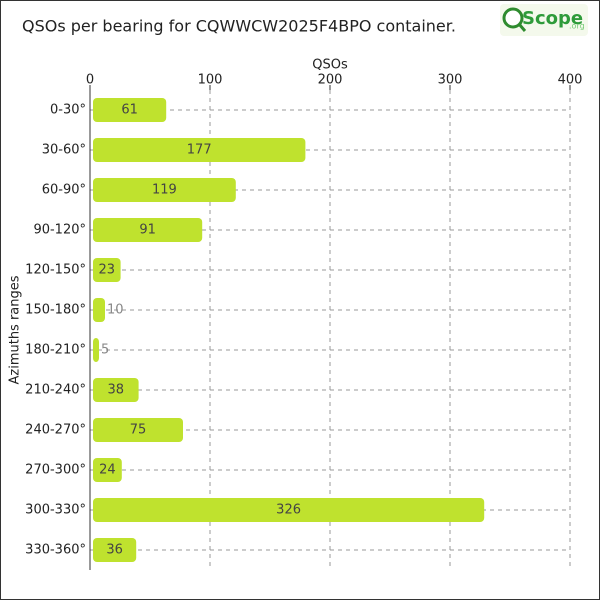  I want to click on x-tick-label: 400, so click(570, 80).